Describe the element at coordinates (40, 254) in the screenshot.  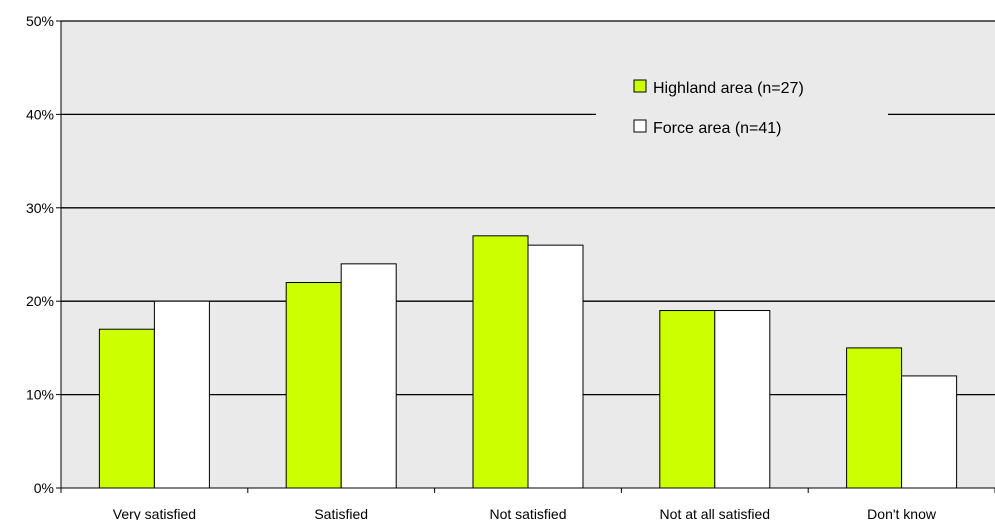
I see `y-axis-tick-labels: 0% 10% 20% 30% 40% 50%` at that location.